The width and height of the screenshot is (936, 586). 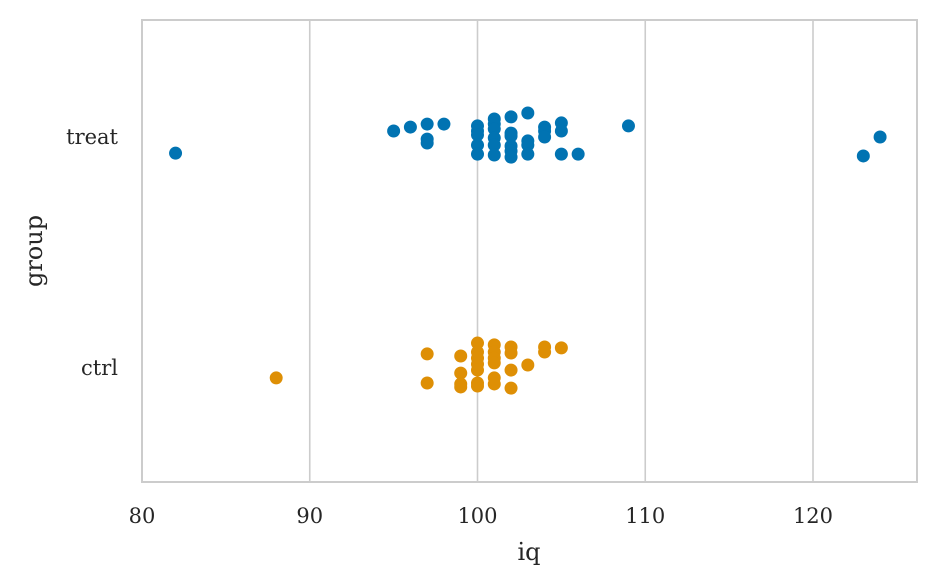 I want to click on x-tick-label: 120, so click(x=813, y=516).